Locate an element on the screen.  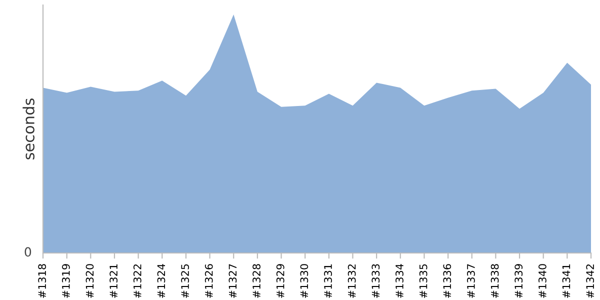
x-tick-label: #1340 is located at coordinates (542, 281).